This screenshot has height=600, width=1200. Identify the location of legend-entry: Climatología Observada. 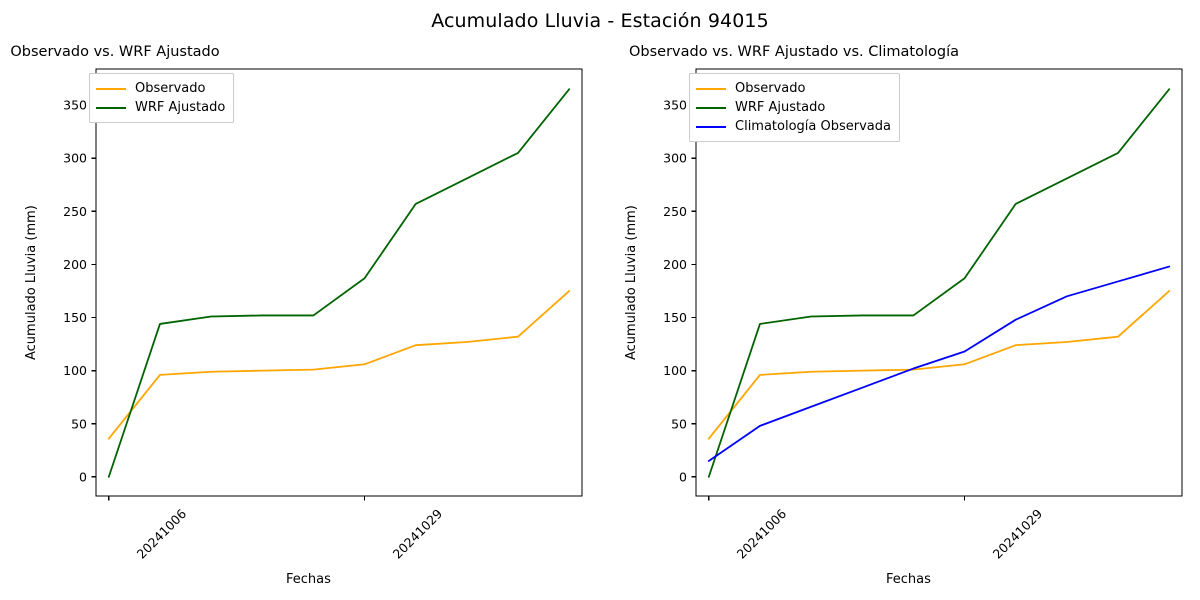
(793, 126).